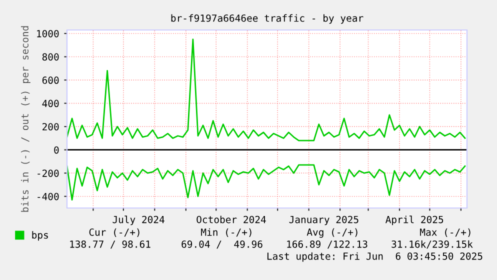 This screenshot has height=280, width=497. What do you see at coordinates (50, 104) in the screenshot?
I see `y-tick-label: 400` at bounding box center [50, 104].